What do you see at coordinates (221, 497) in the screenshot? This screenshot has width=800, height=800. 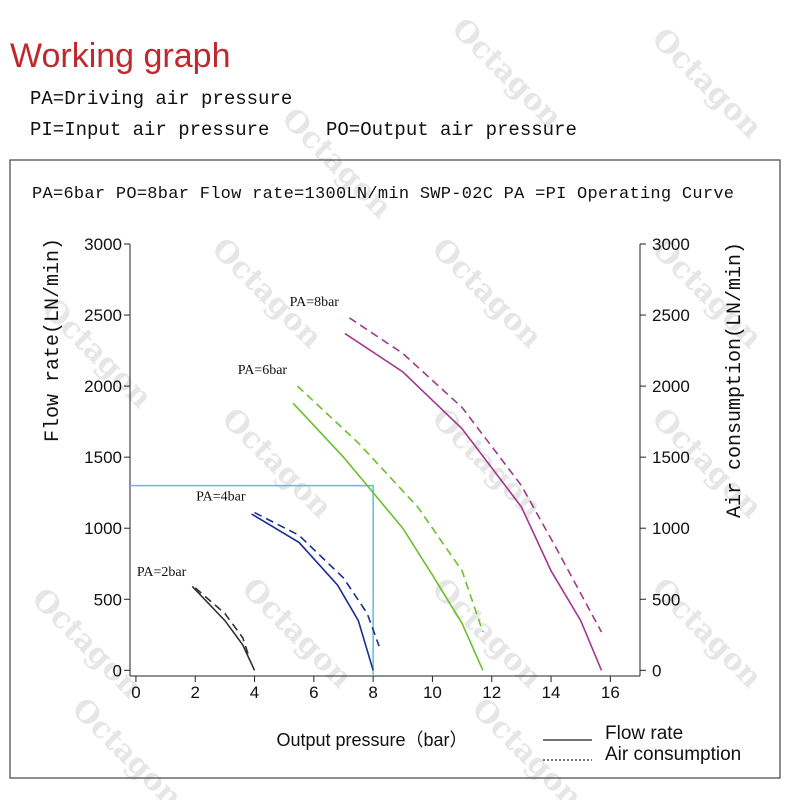 I see `curve-label: PA=4bar` at bounding box center [221, 497].